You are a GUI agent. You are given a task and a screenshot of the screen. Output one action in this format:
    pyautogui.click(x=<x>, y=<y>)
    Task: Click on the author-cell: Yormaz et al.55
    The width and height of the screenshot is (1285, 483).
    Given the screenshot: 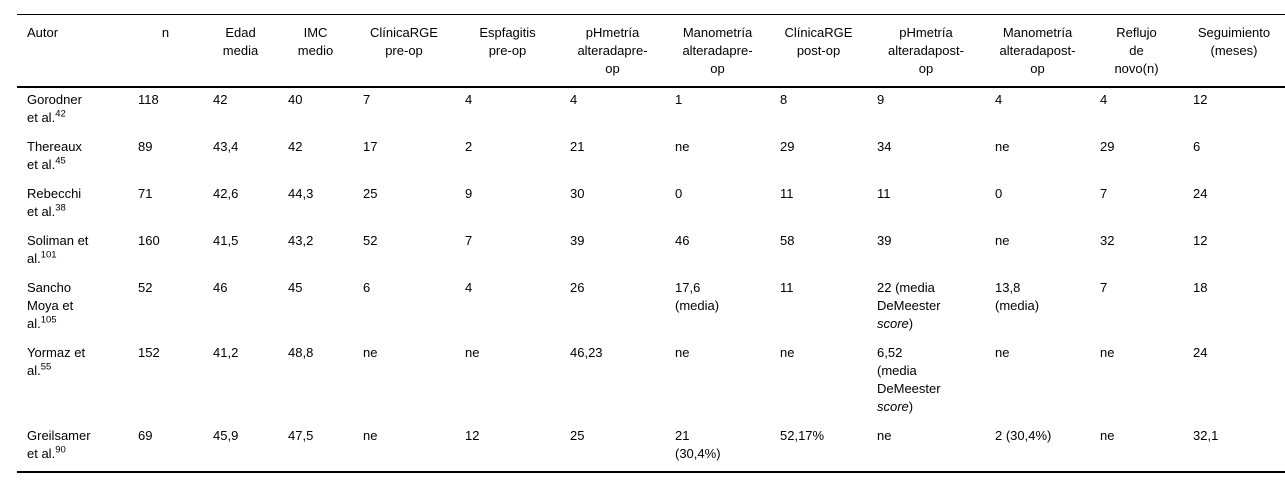 What is the action you would take?
    pyautogui.click(x=56, y=361)
    